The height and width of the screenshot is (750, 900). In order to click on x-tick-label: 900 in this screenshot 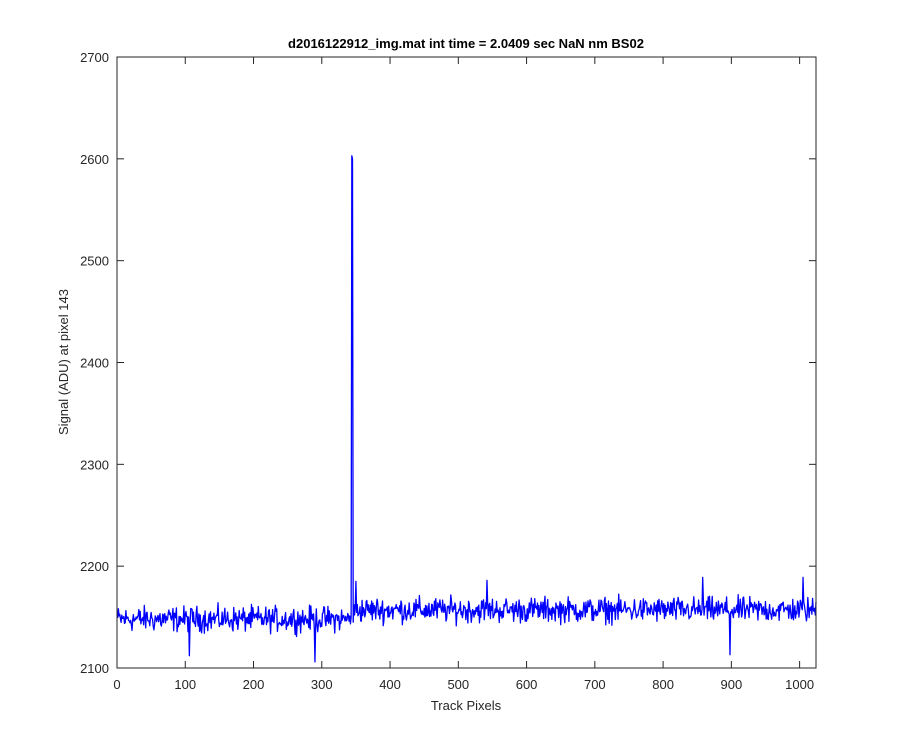, I will do `click(732, 684)`.